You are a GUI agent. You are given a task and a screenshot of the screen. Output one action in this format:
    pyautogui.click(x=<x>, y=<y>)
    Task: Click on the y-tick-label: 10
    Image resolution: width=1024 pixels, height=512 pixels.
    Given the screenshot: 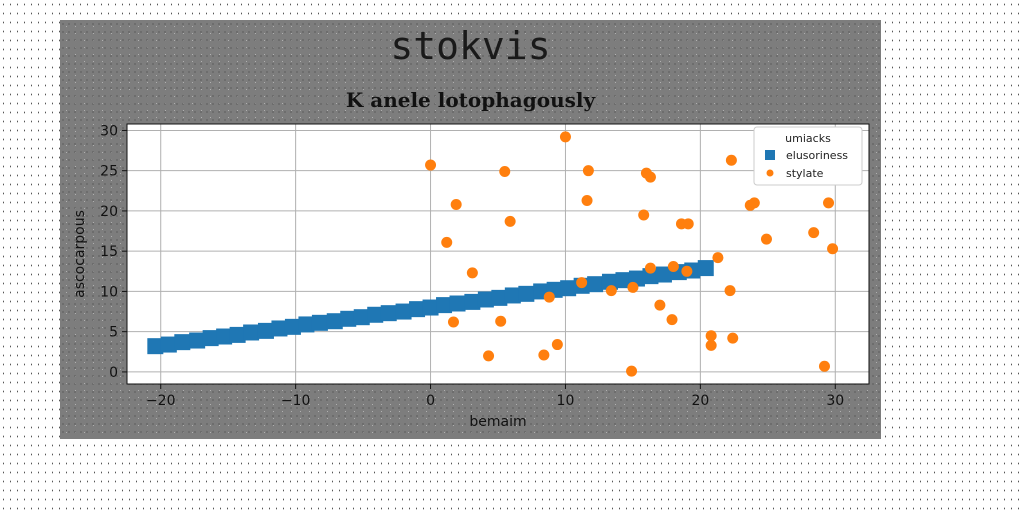 What is the action you would take?
    pyautogui.click(x=109, y=292)
    